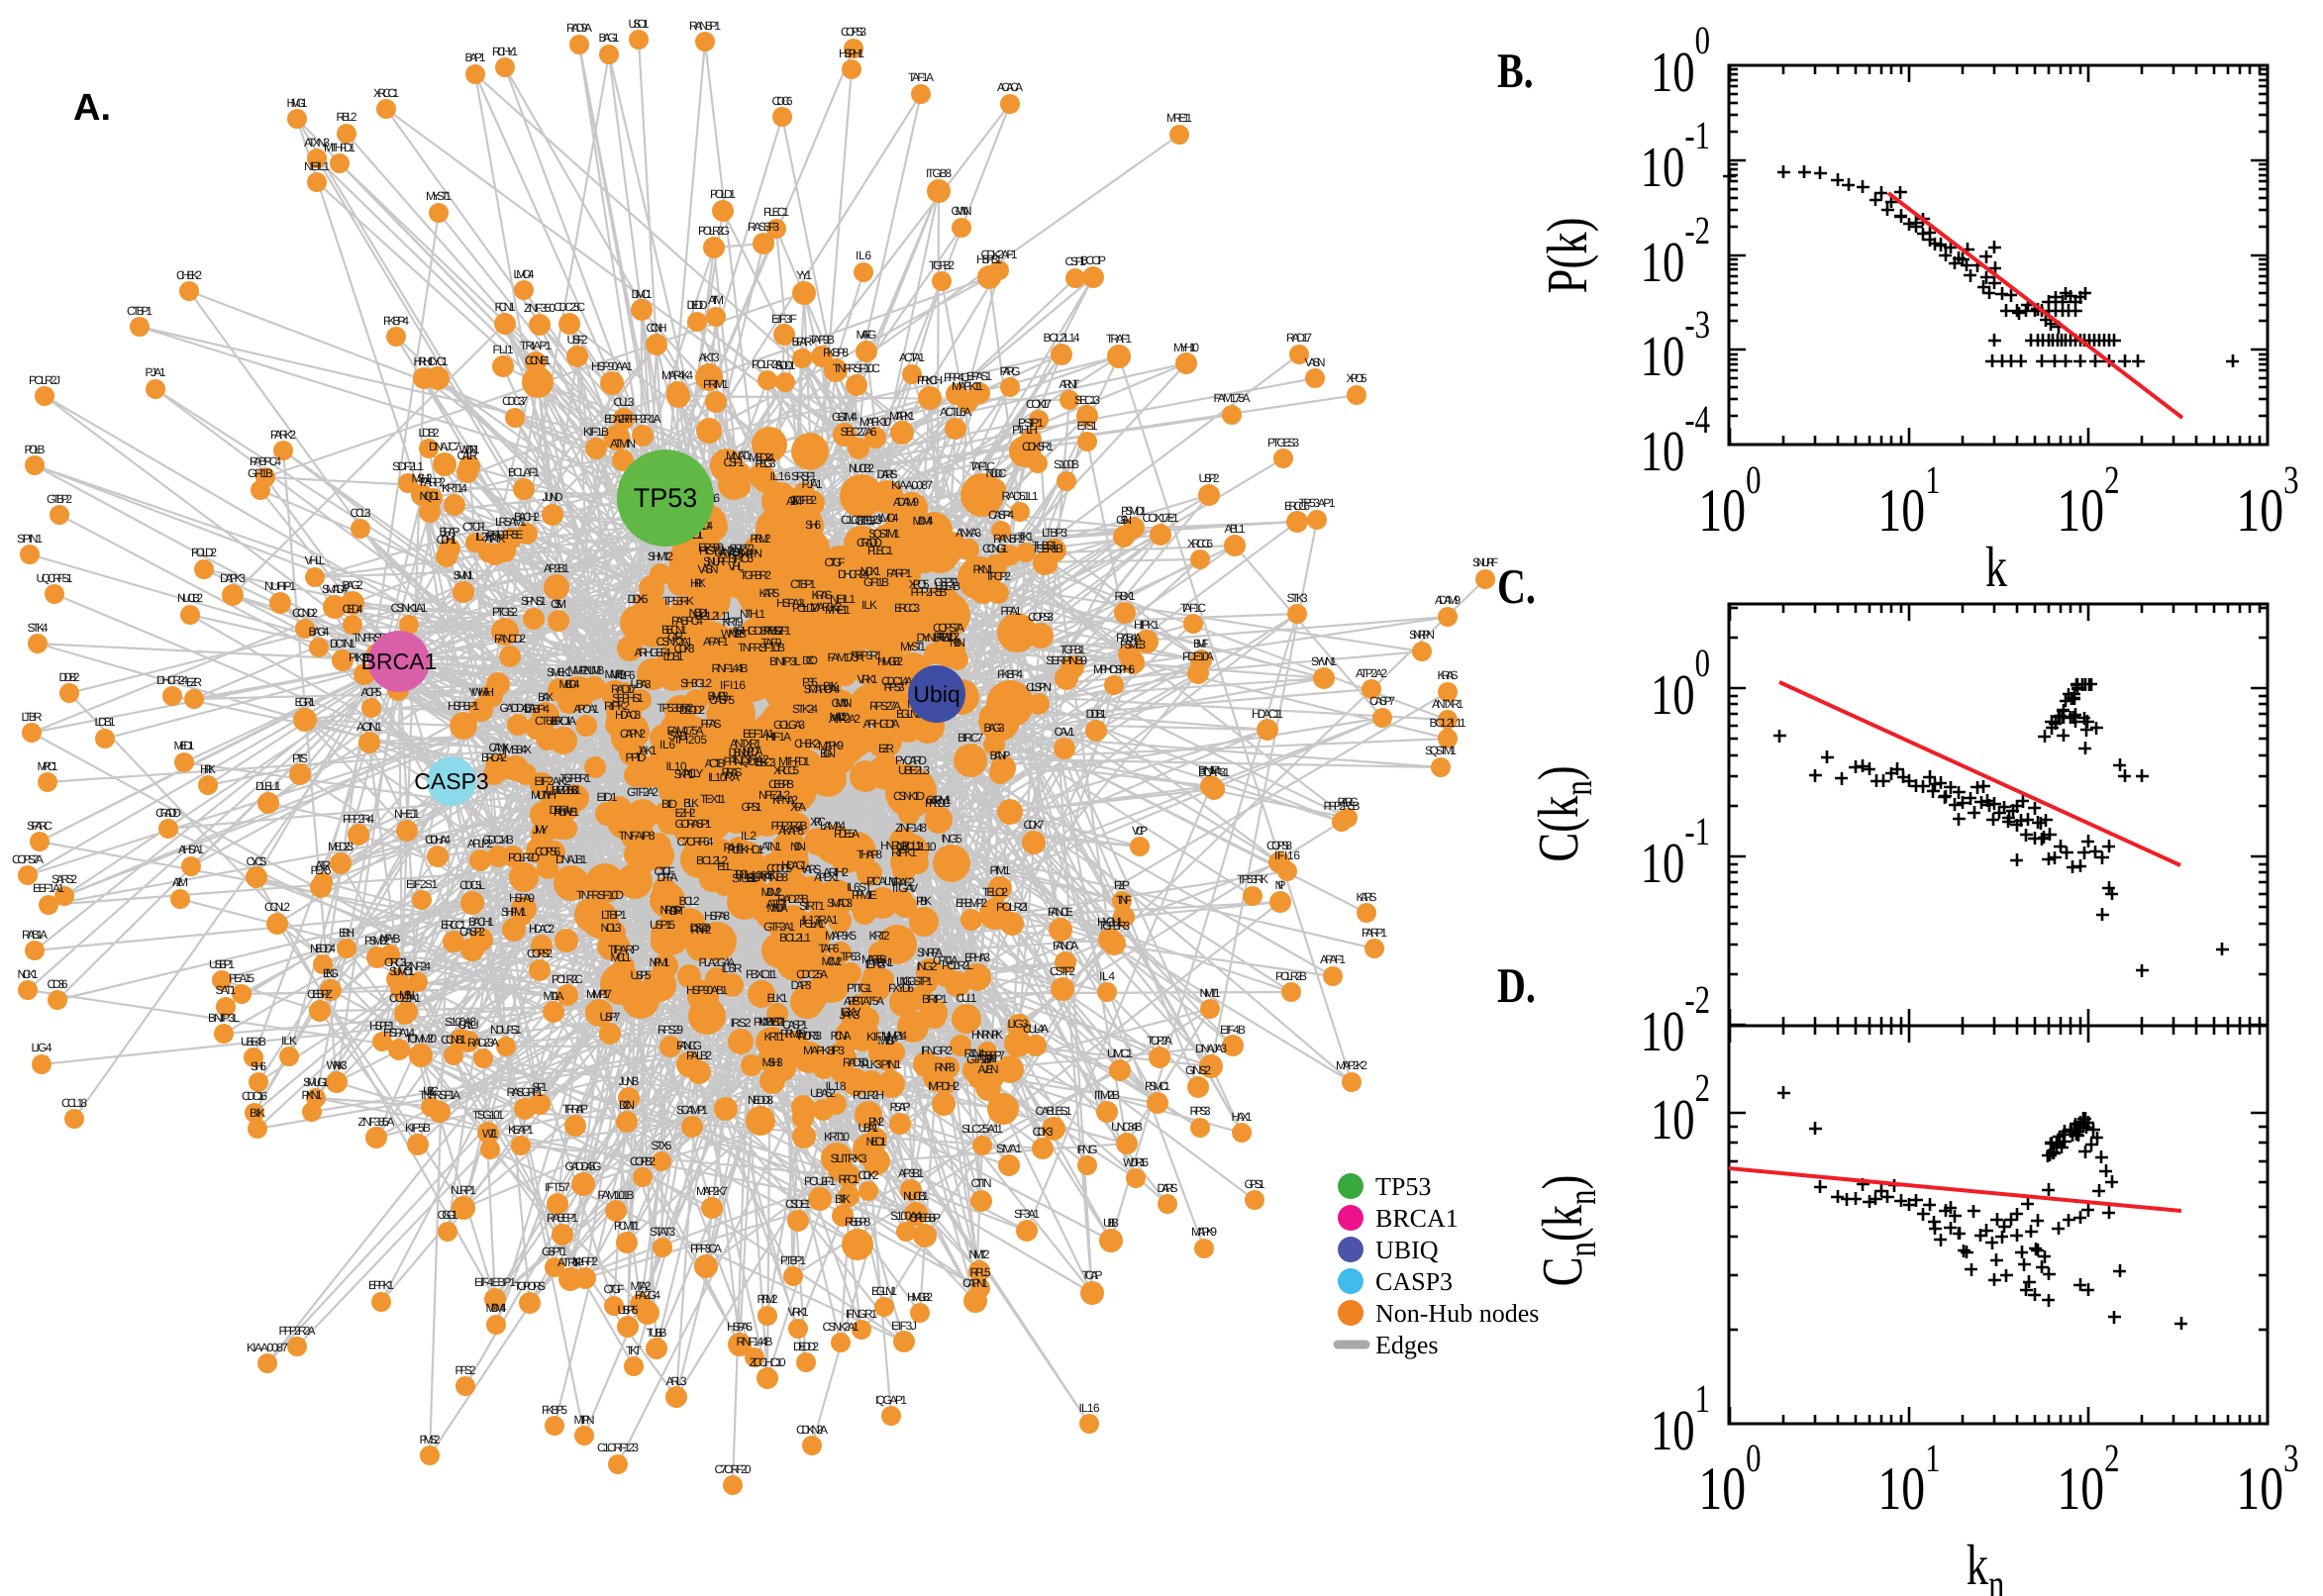  What do you see at coordinates (841, 1327) in the screenshot?
I see `svg-text: CSNK2A1` at bounding box center [841, 1327].